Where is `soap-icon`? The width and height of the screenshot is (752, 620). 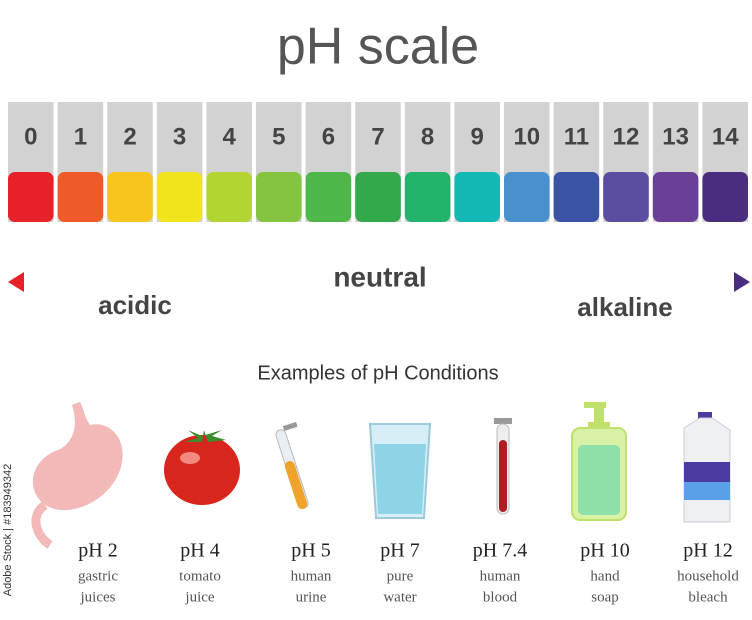
soap-icon is located at coordinates (599, 461).